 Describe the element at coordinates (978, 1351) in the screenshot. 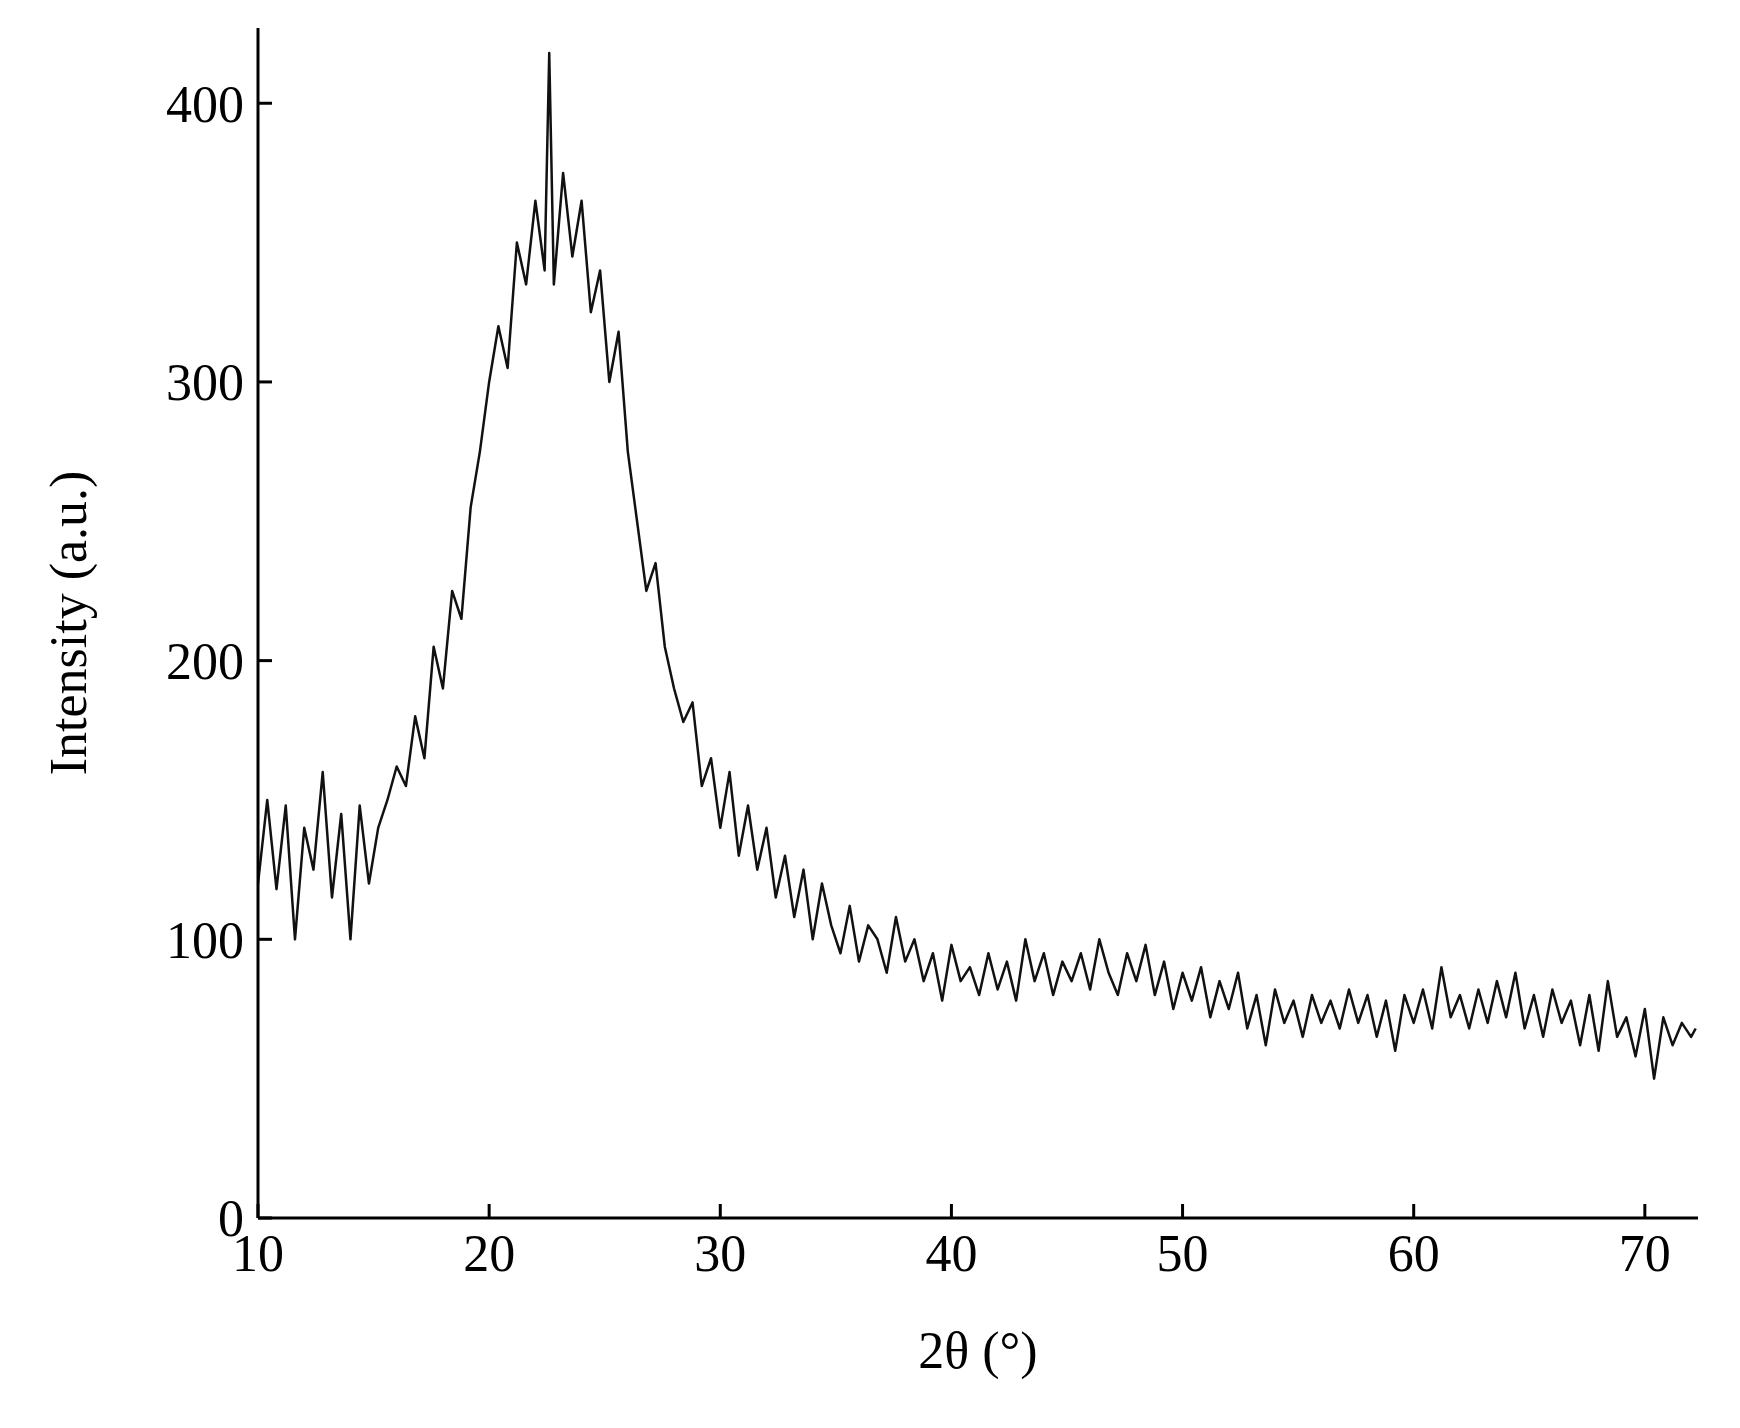

I see `x-axis-title: 2θ (°)` at that location.